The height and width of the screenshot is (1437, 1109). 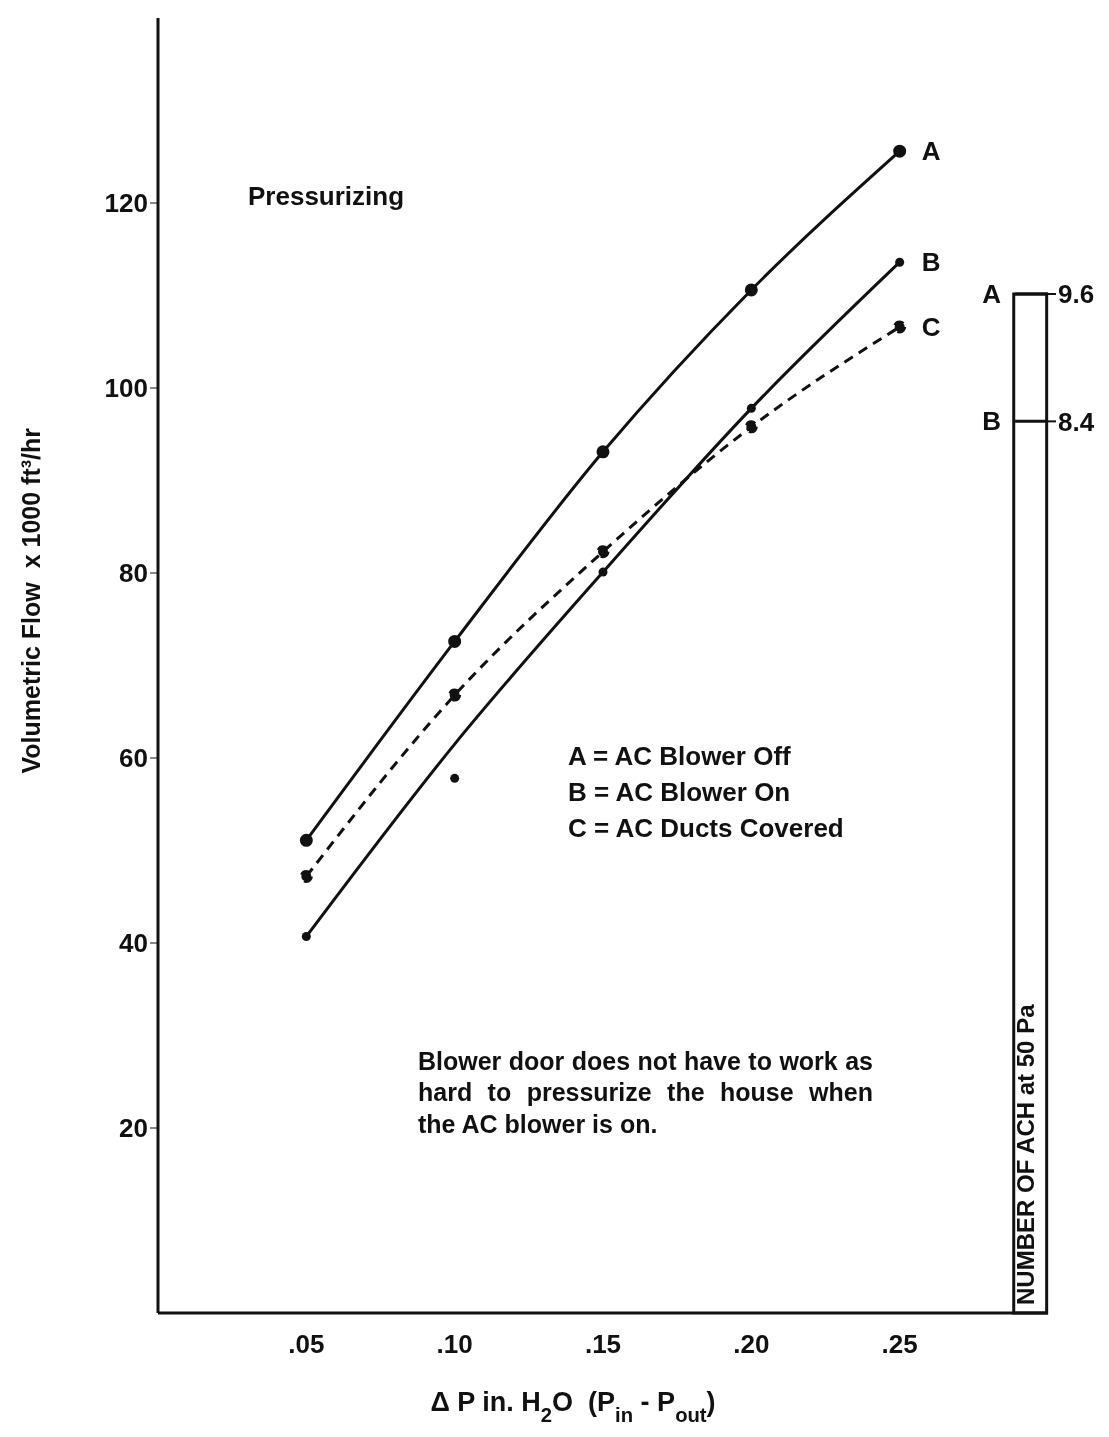 I want to click on y-tick-label: 60, so click(x=133, y=758).